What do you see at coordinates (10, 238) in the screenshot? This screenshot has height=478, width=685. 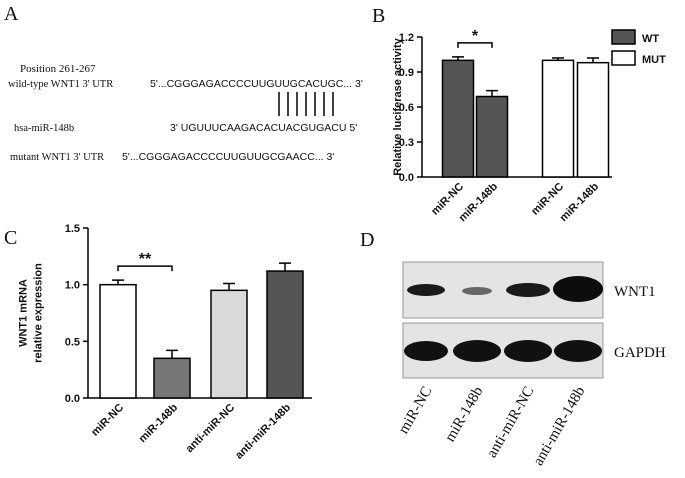 I see `panel-label: C` at bounding box center [10, 238].